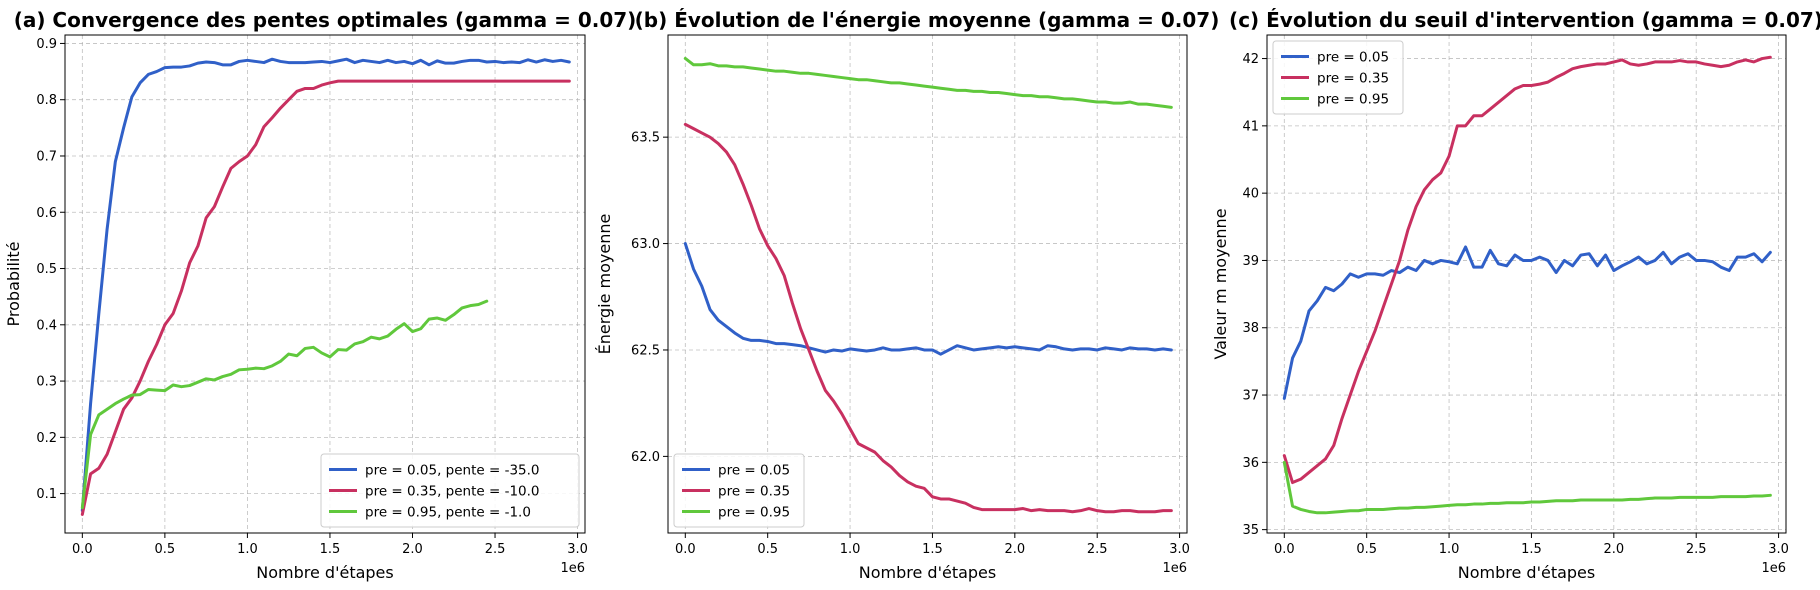  I want to click on y-axis-label: Probabilité, so click(13, 284).